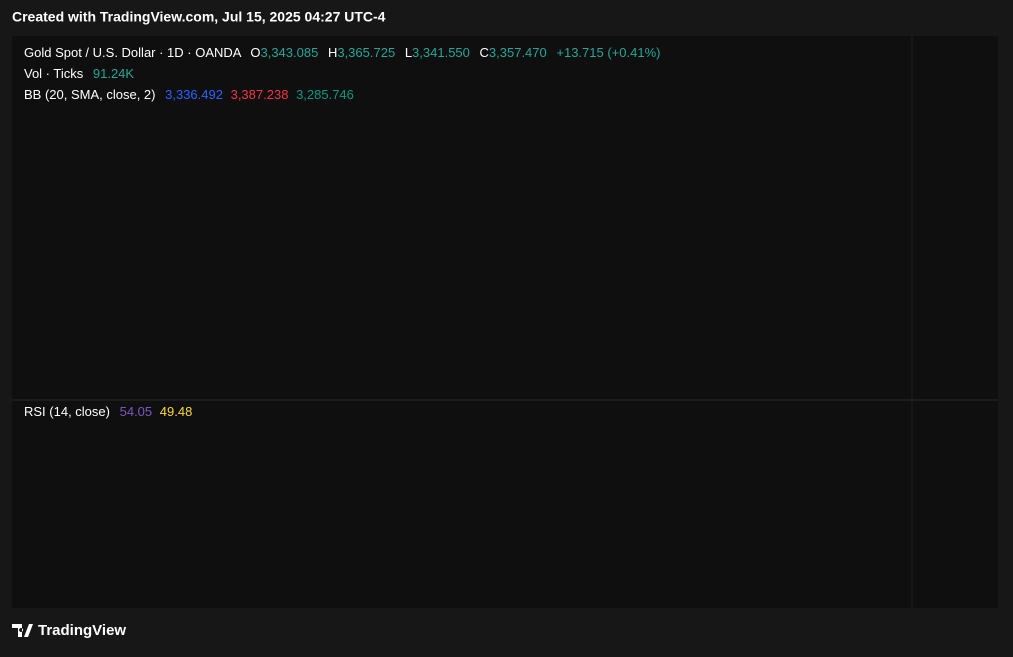  What do you see at coordinates (22, 630) in the screenshot?
I see `logo-icon` at bounding box center [22, 630].